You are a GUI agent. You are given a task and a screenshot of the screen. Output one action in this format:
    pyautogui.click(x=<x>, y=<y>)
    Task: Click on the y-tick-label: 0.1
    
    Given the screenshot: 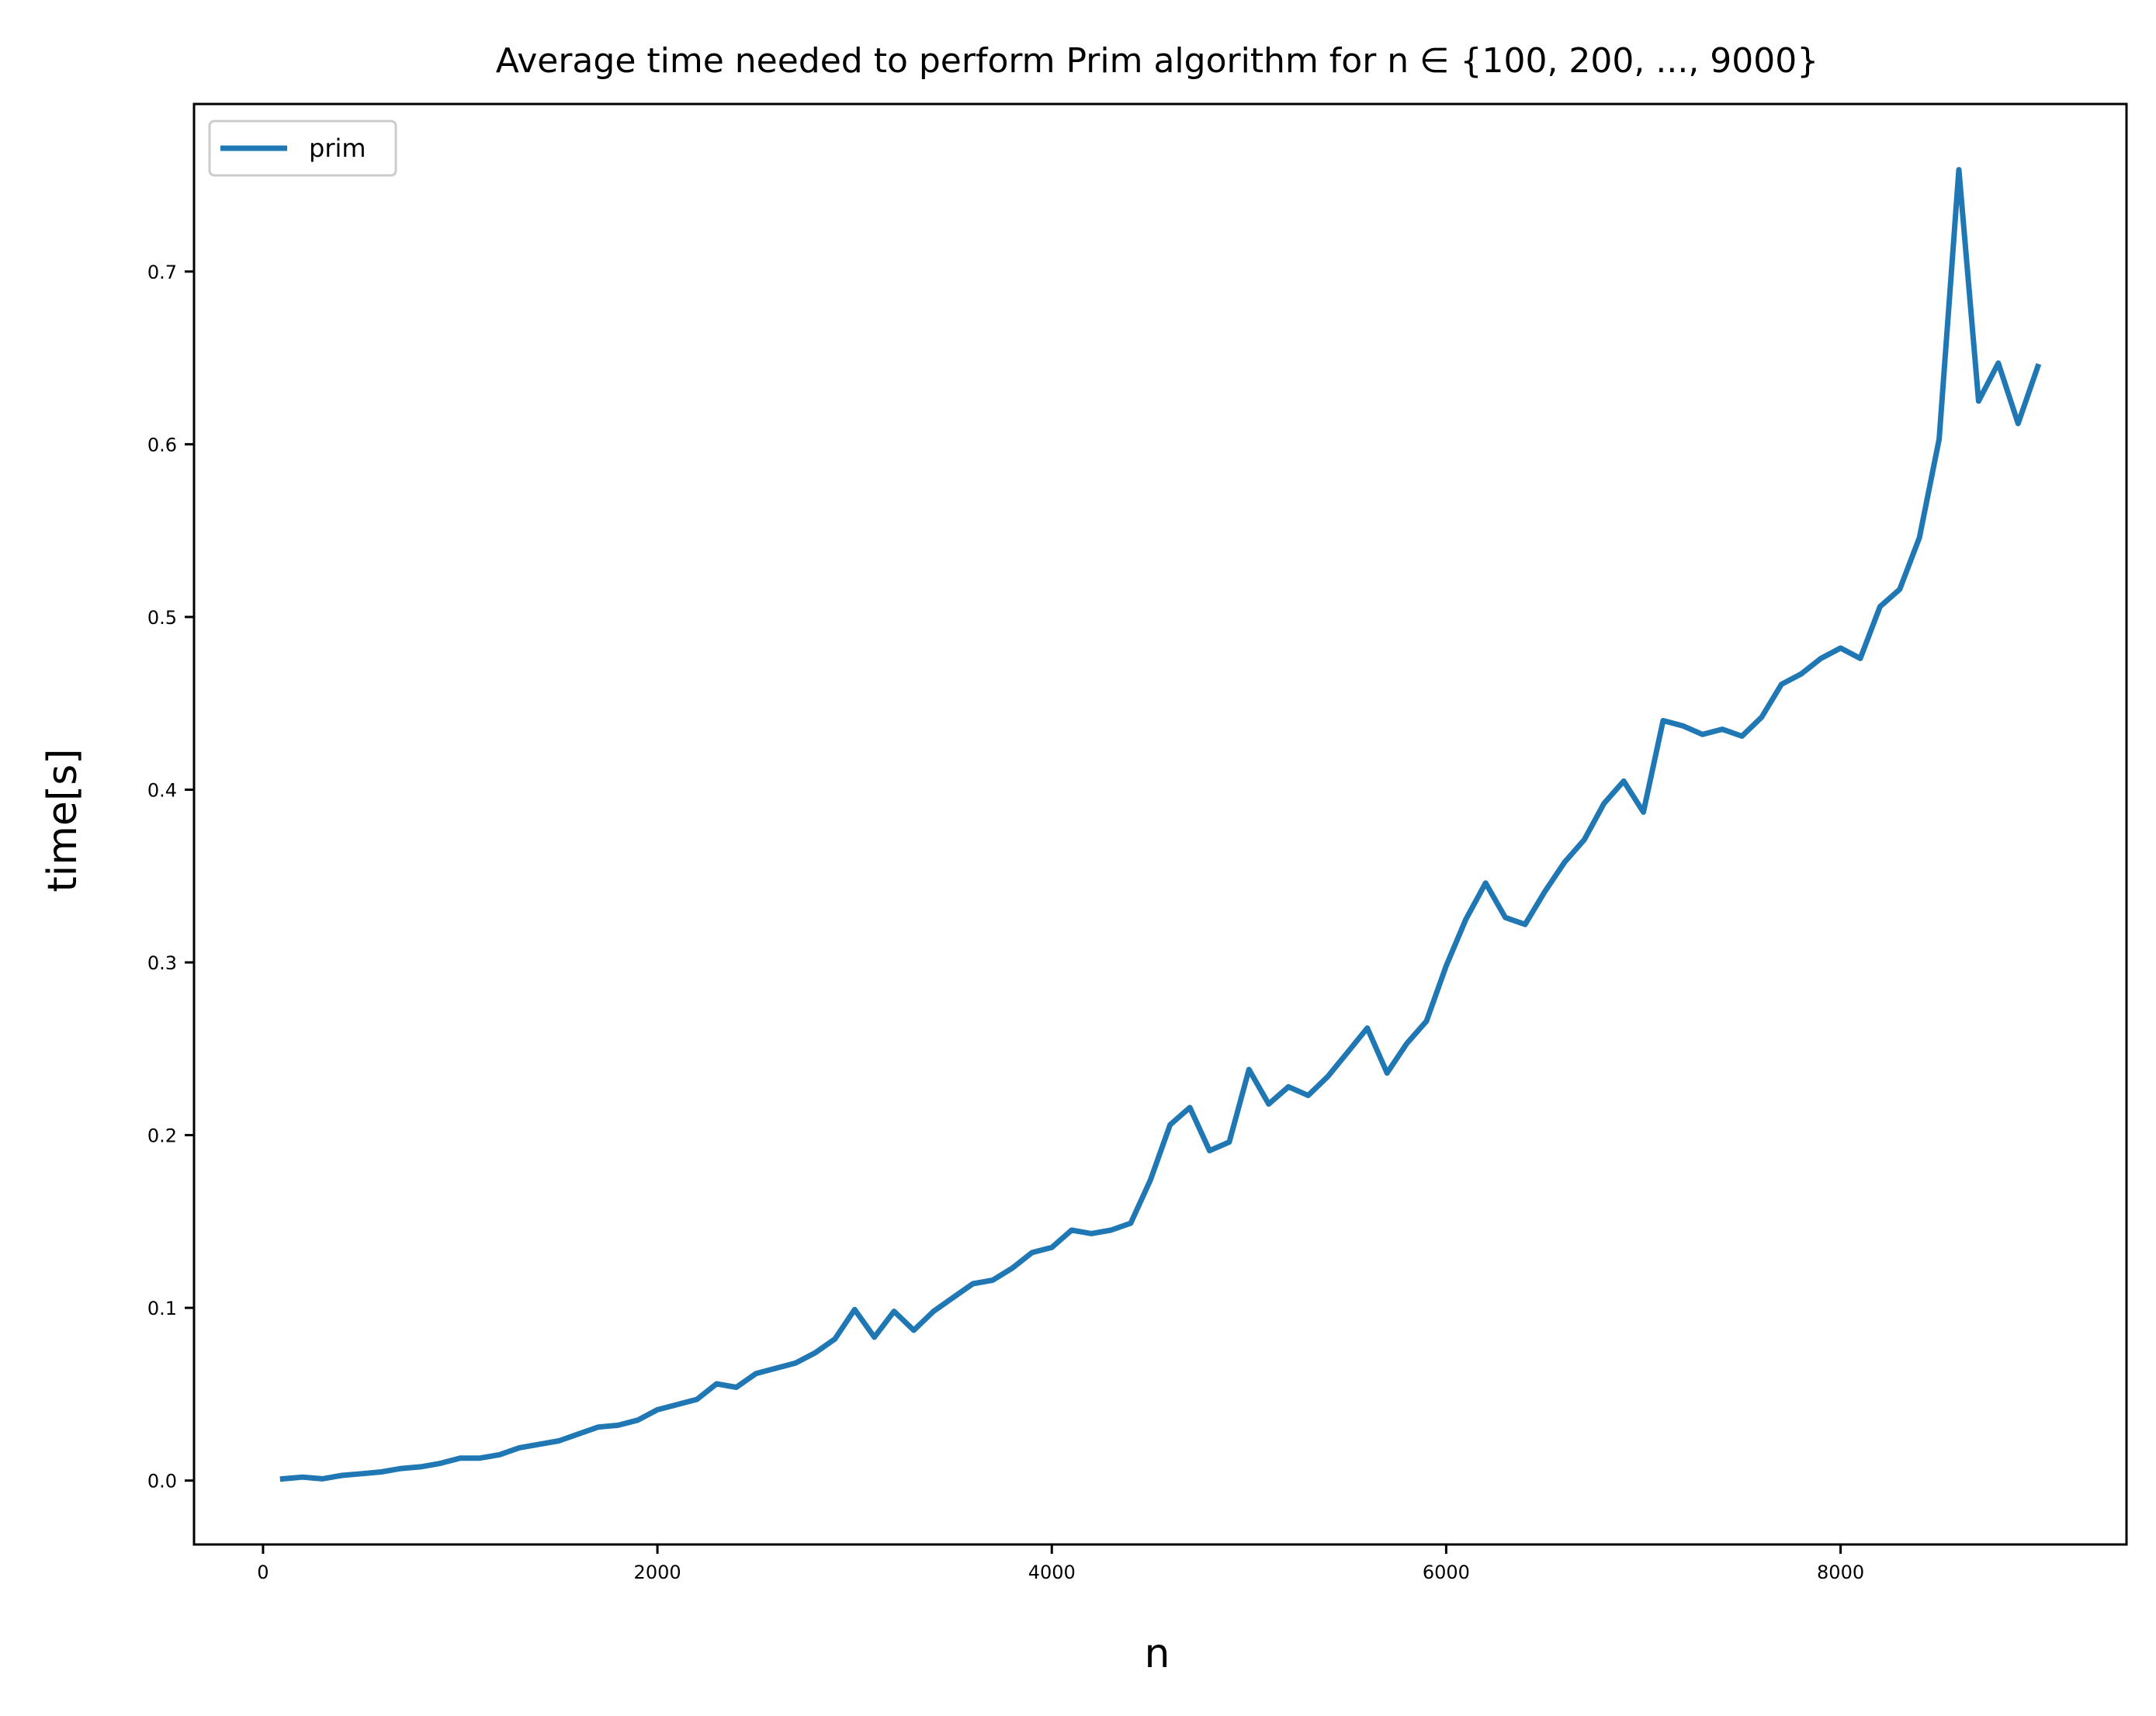 What is the action you would take?
    pyautogui.click(x=162, y=1308)
    